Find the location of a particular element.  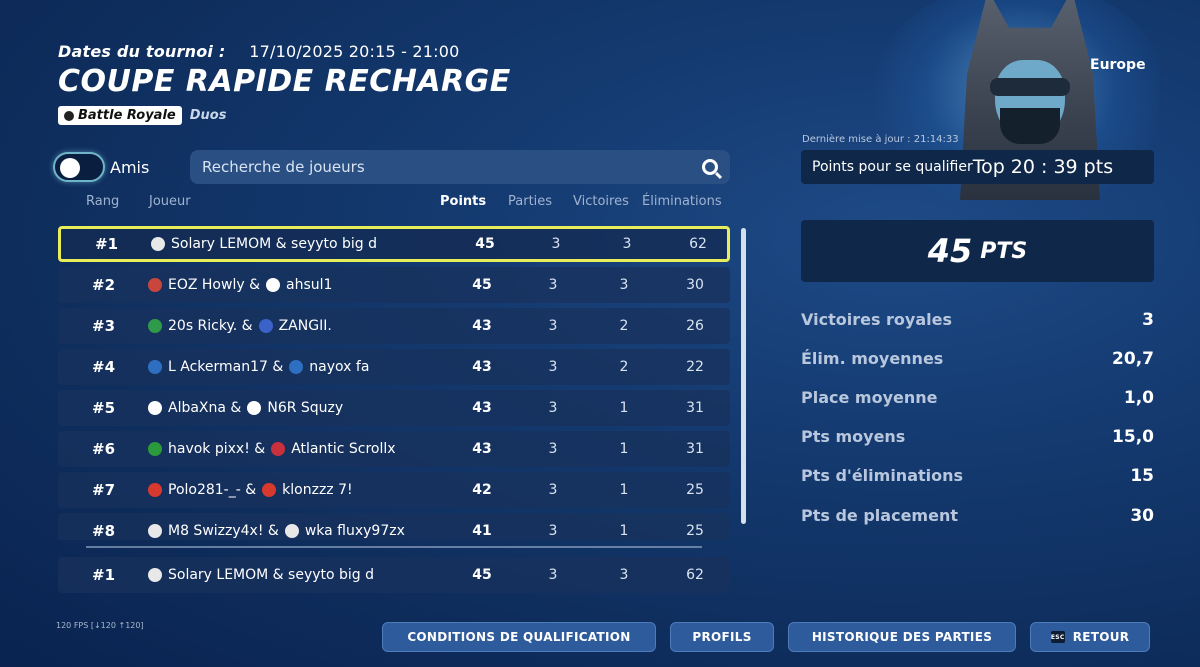

divider is located at coordinates (394, 547).